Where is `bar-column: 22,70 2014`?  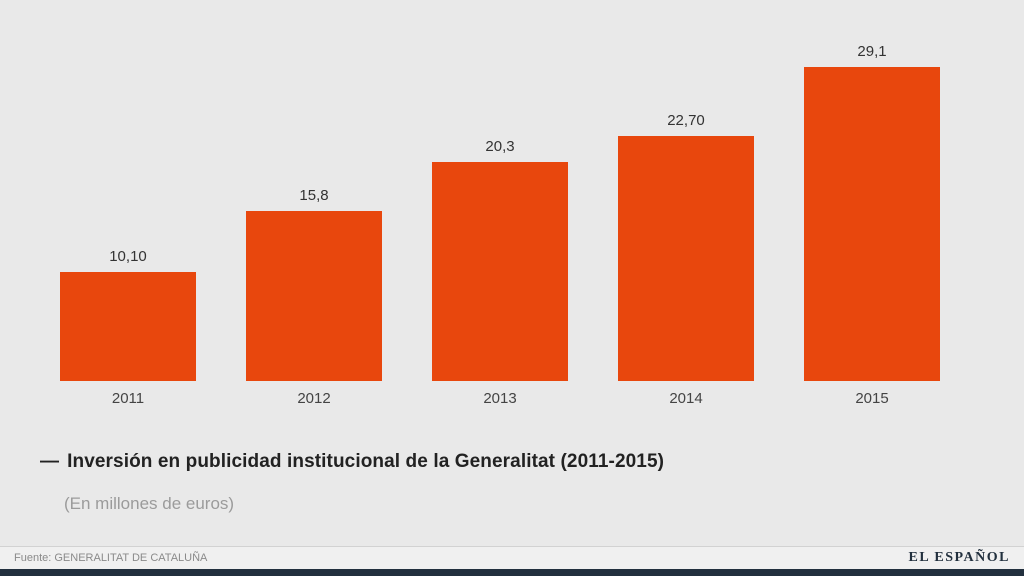 bar-column: 22,70 2014 is located at coordinates (686, 260).